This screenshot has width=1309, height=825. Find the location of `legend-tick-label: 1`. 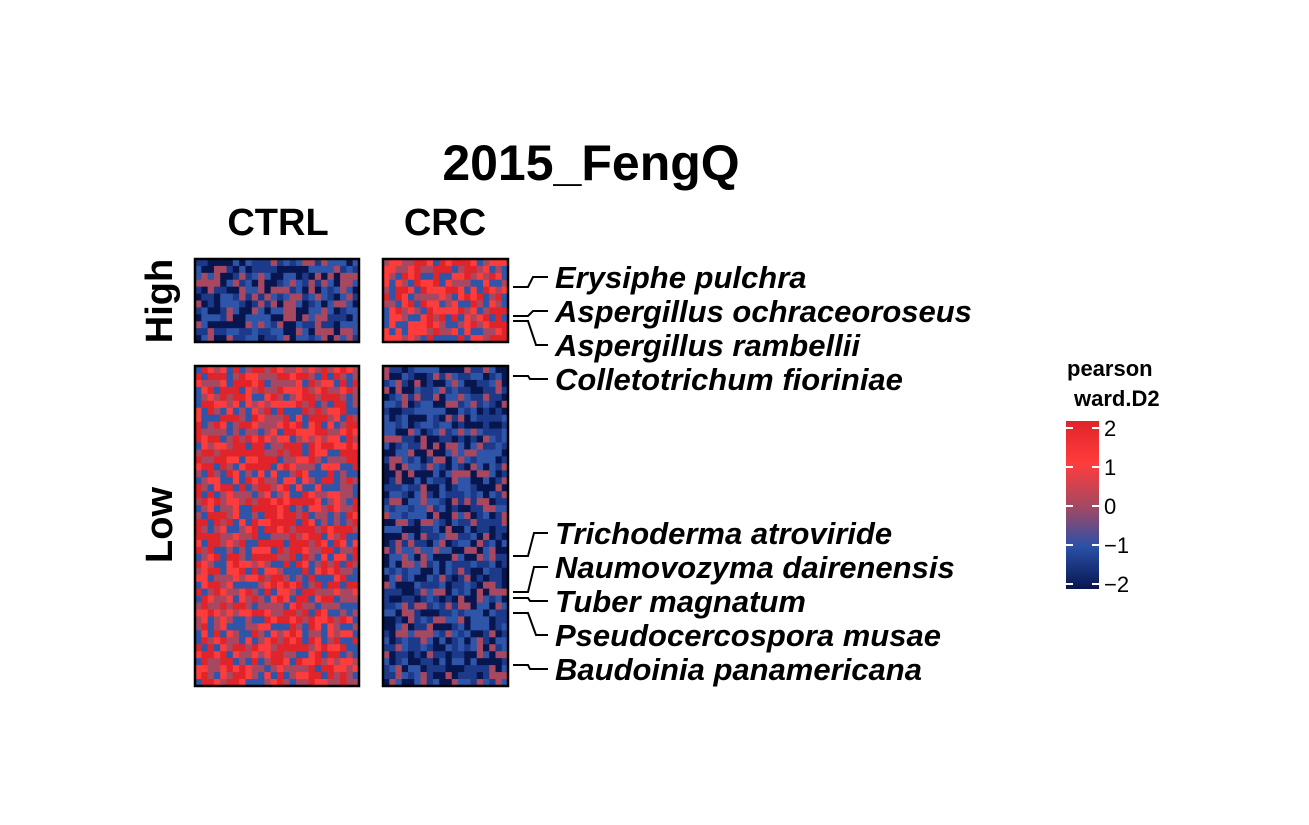

legend-tick-label: 1 is located at coordinates (1110, 467).